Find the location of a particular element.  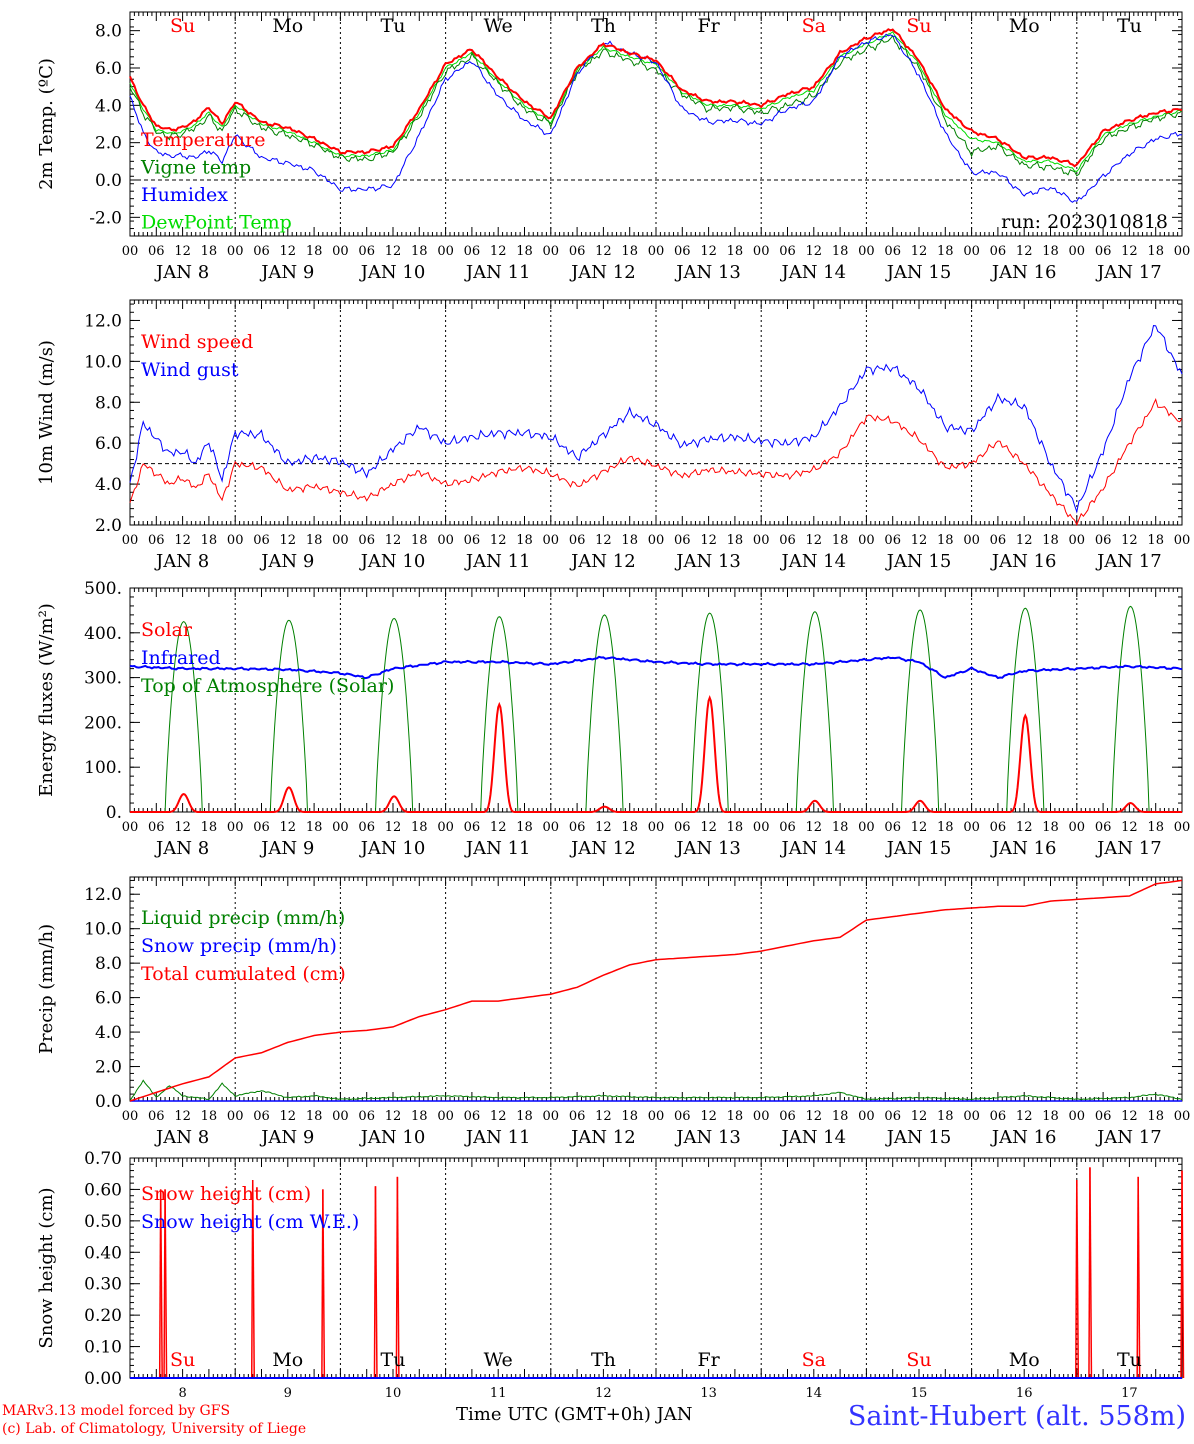

model-credit: MARv3.13 model forced by GFS is located at coordinates (116, 1411).